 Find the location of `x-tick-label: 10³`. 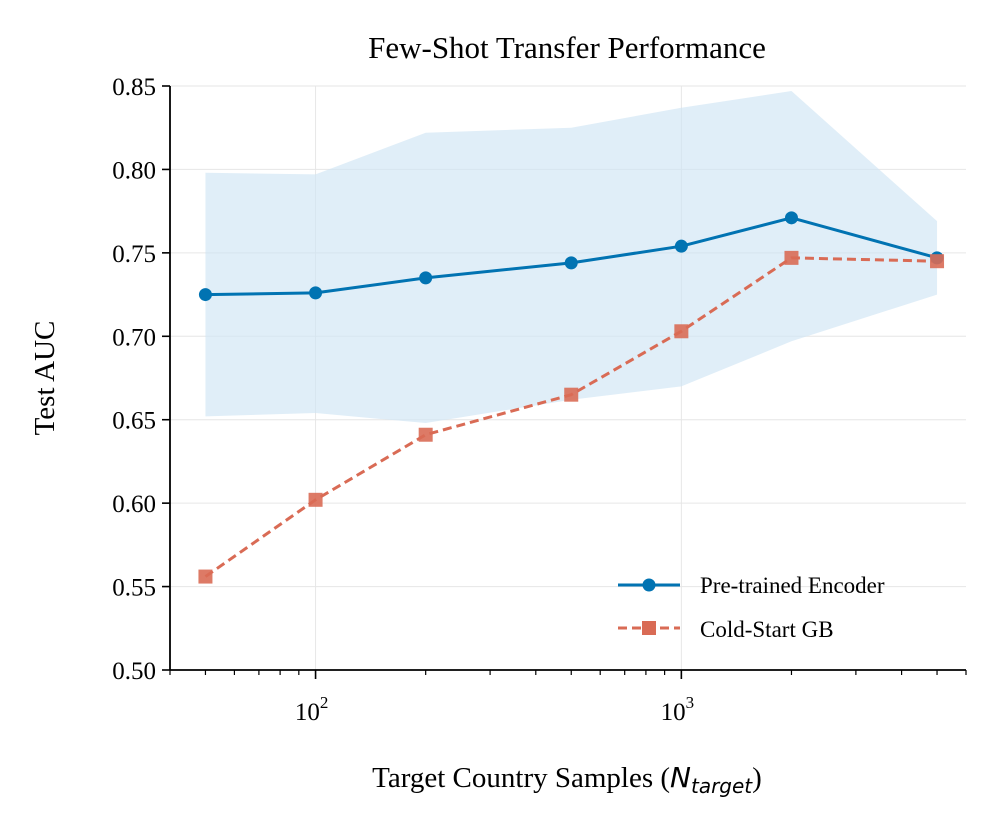

x-tick-label: 10³ is located at coordinates (678, 709).